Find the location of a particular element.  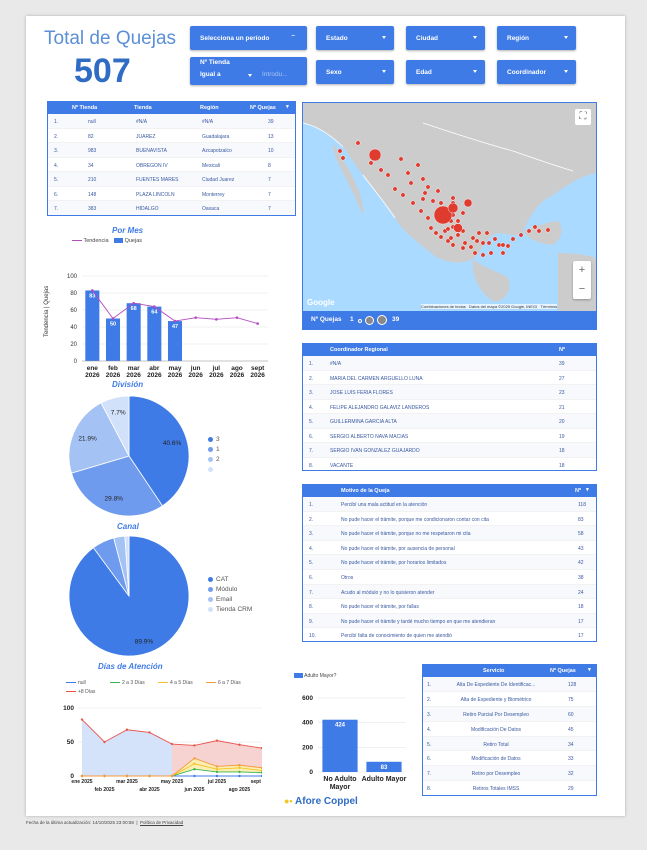

table-row: 7. Retiro por Desempleo 32 is located at coordinates (509, 774).